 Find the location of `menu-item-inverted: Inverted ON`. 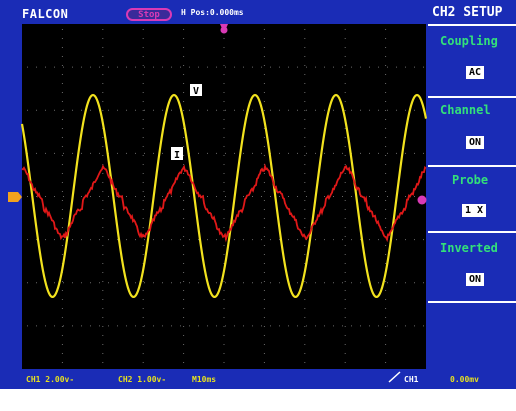

menu-item-inverted: Inverted ON is located at coordinates (472, 267).